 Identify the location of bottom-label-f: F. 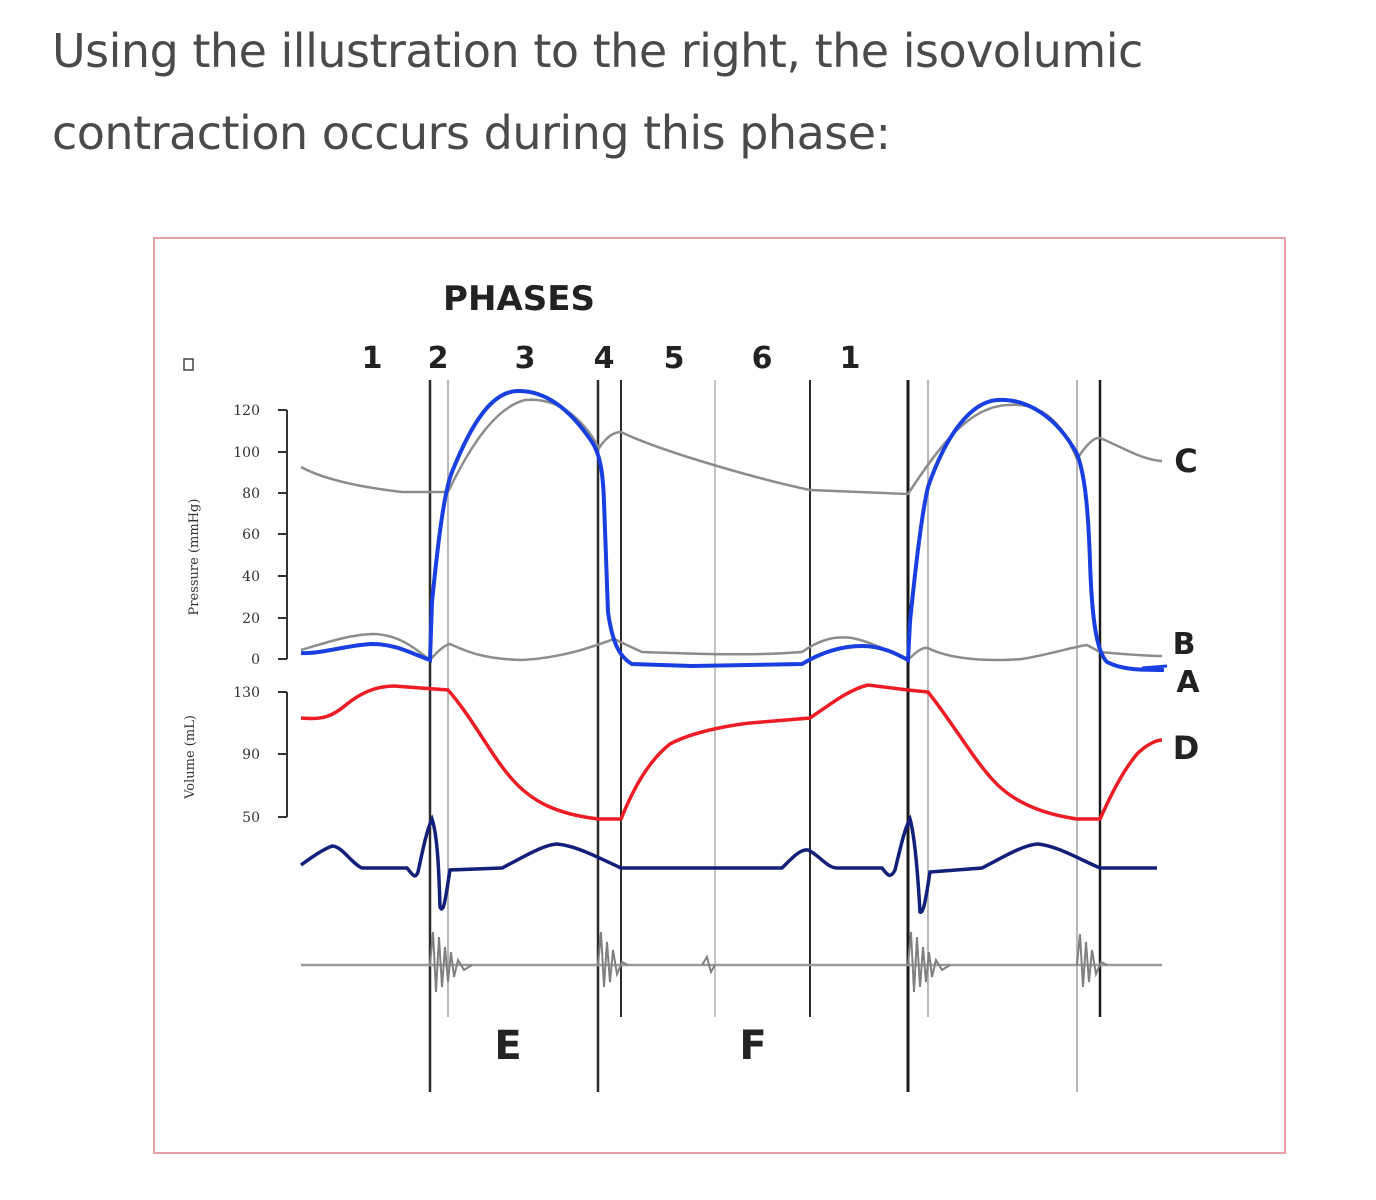
(752, 1046).